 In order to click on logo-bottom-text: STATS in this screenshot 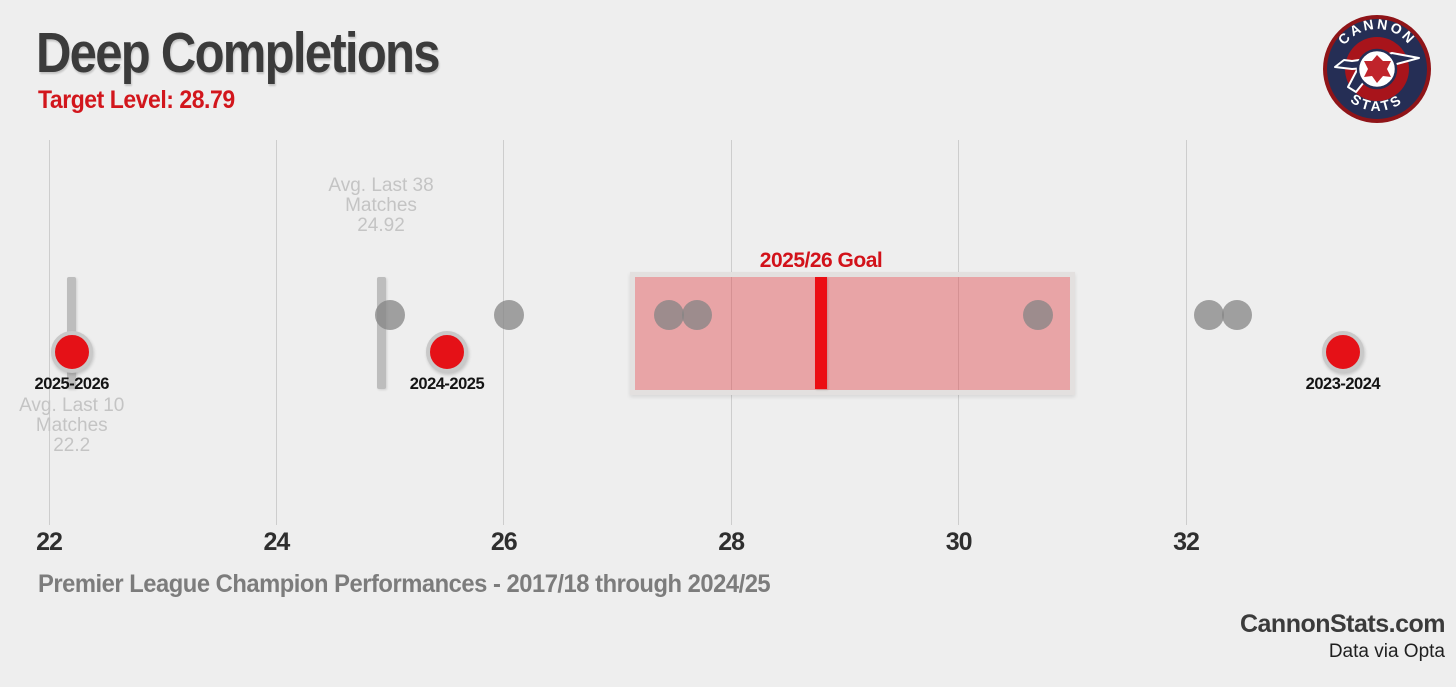, I will do `click(1375, 102)`.